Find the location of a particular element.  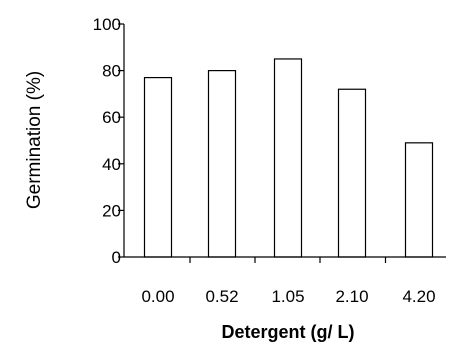

x-tick-label: 0.52 is located at coordinates (221, 296).